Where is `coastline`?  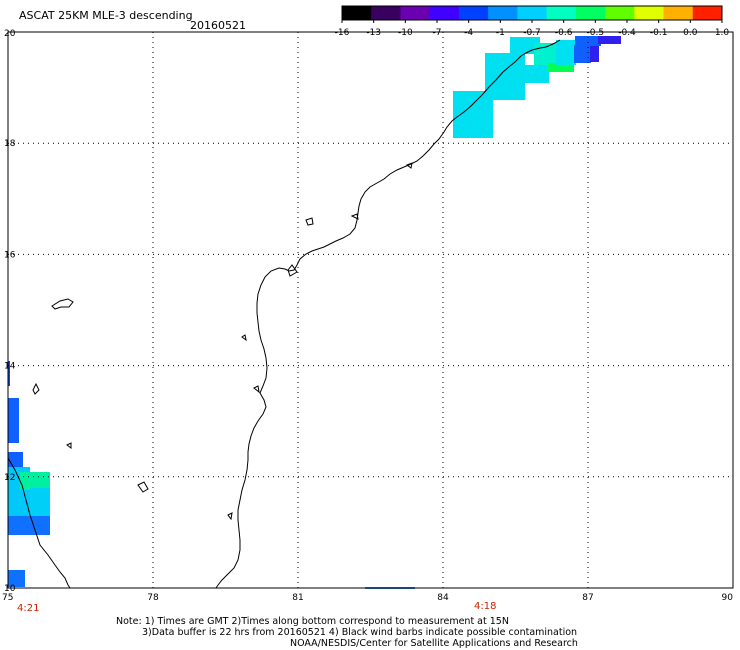 coastline is located at coordinates (39, 523).